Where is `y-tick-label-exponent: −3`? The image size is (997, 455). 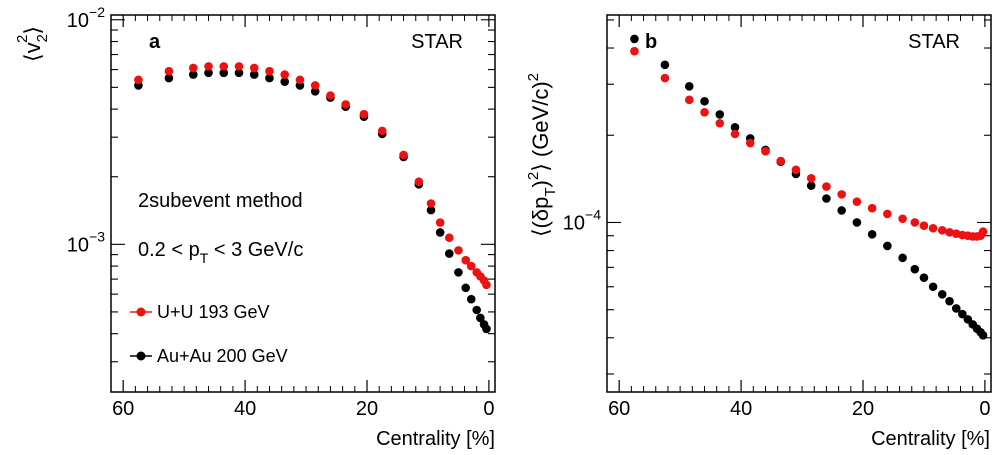
y-tick-label-exponent: −3 is located at coordinates (97, 236).